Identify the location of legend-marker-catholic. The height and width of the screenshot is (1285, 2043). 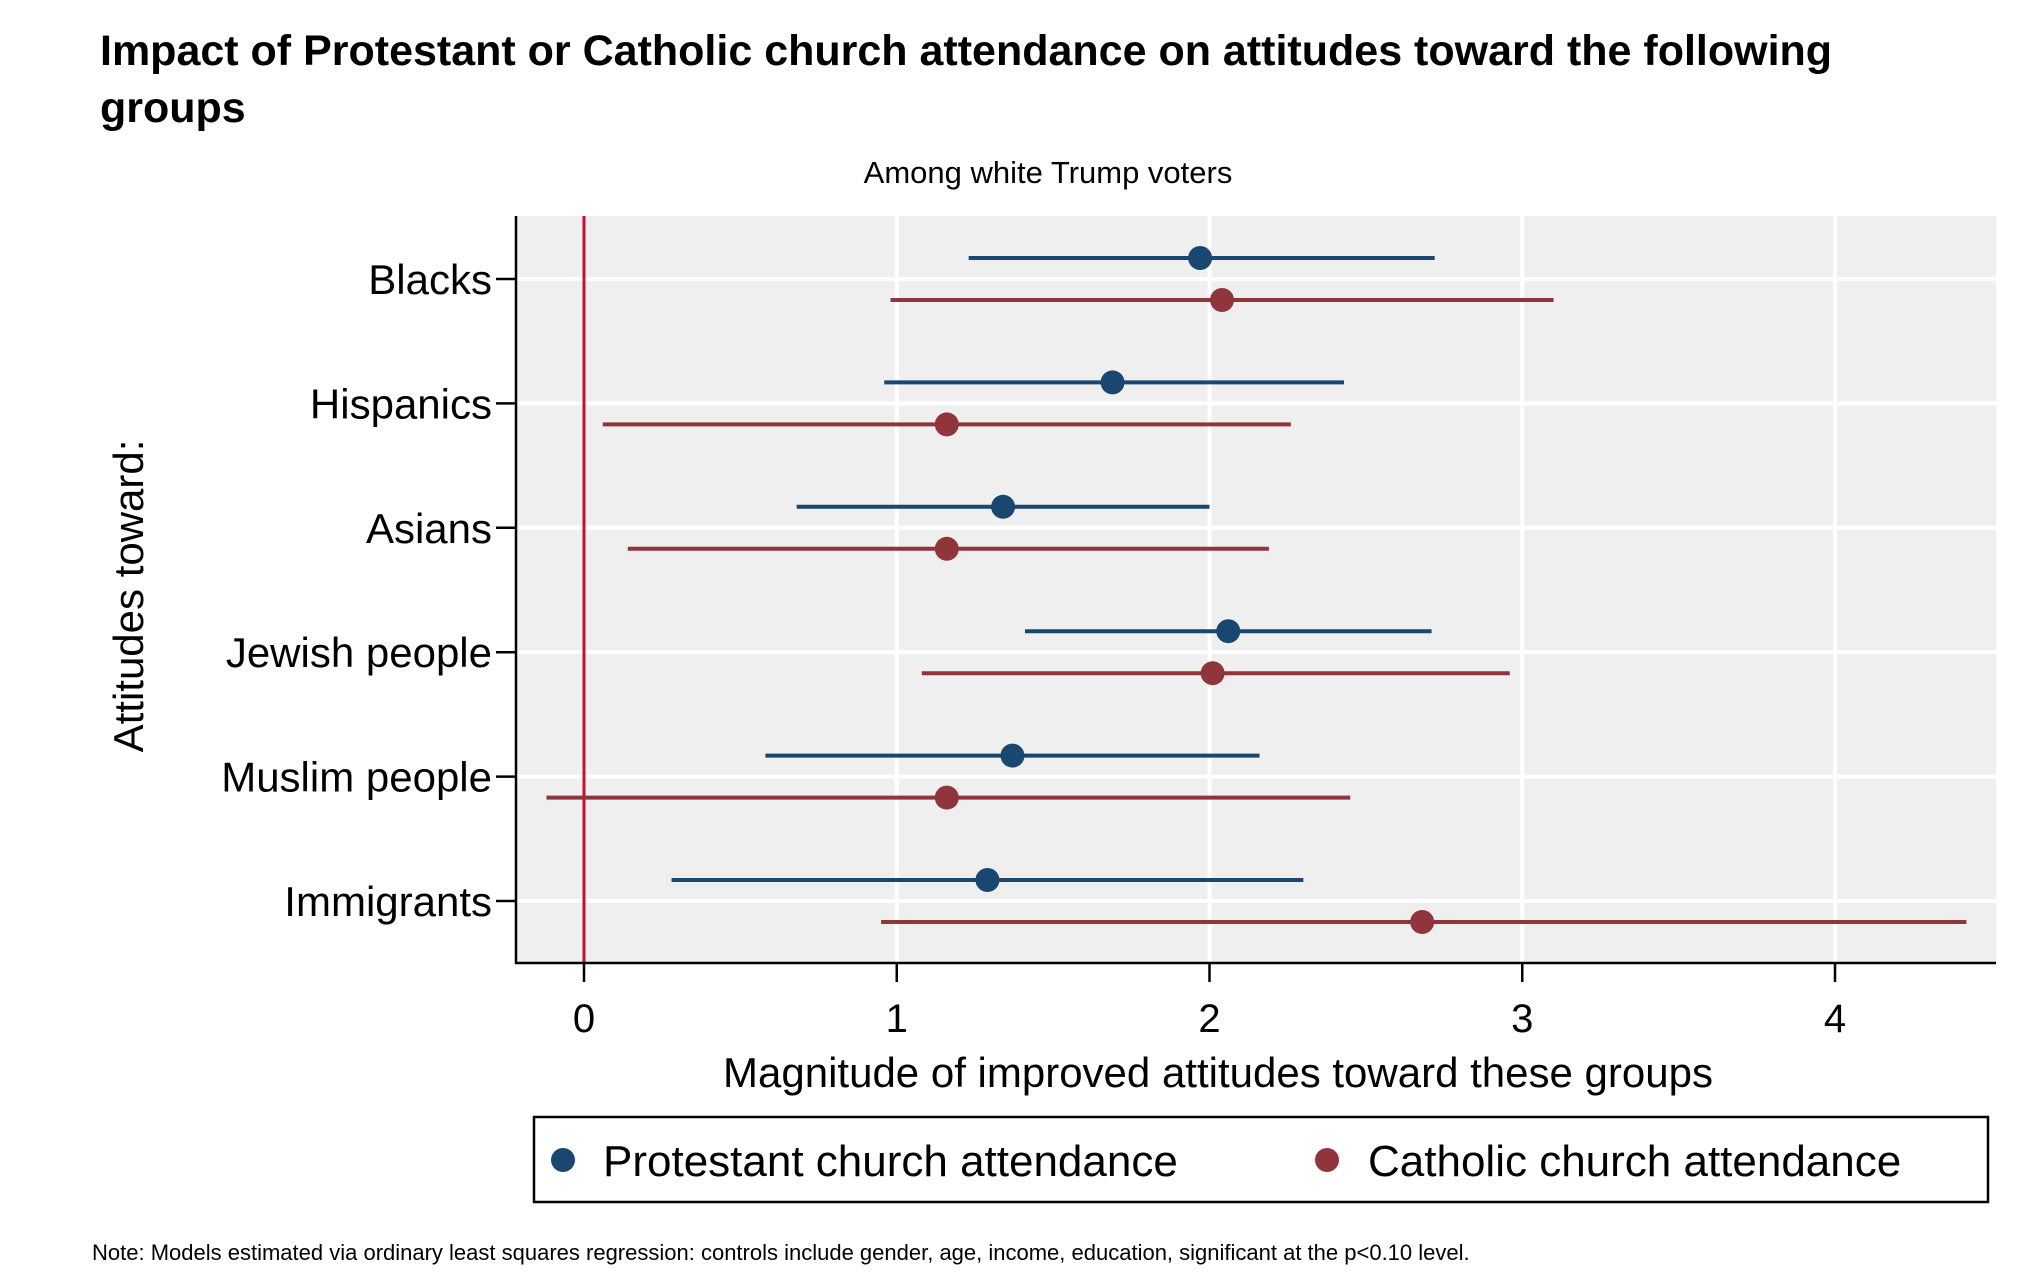
(1327, 1160).